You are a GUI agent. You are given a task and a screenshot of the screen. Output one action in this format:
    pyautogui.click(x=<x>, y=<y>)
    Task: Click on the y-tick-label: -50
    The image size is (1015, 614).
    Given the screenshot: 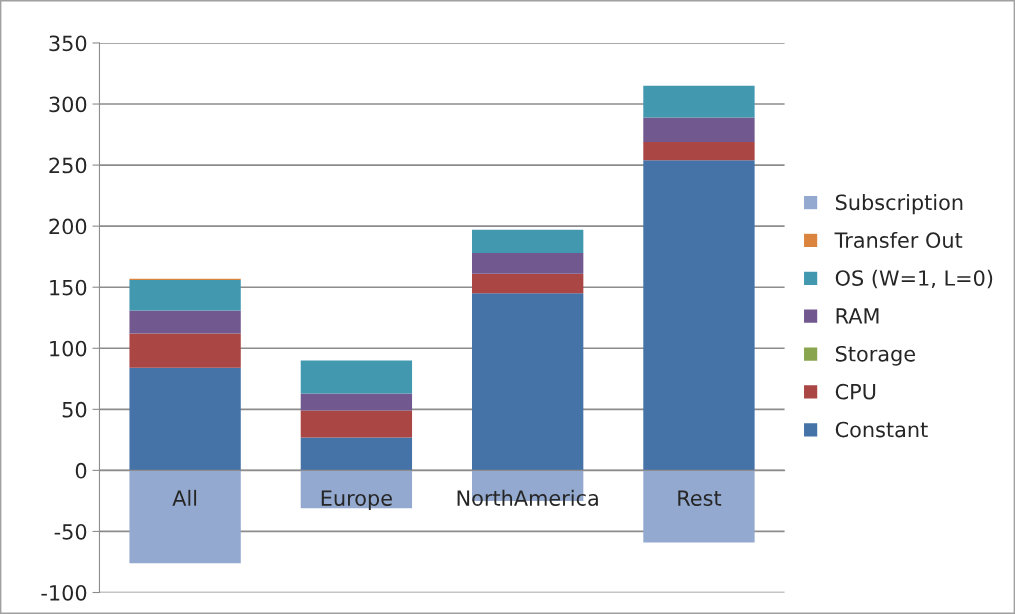 What is the action you would take?
    pyautogui.click(x=70, y=531)
    